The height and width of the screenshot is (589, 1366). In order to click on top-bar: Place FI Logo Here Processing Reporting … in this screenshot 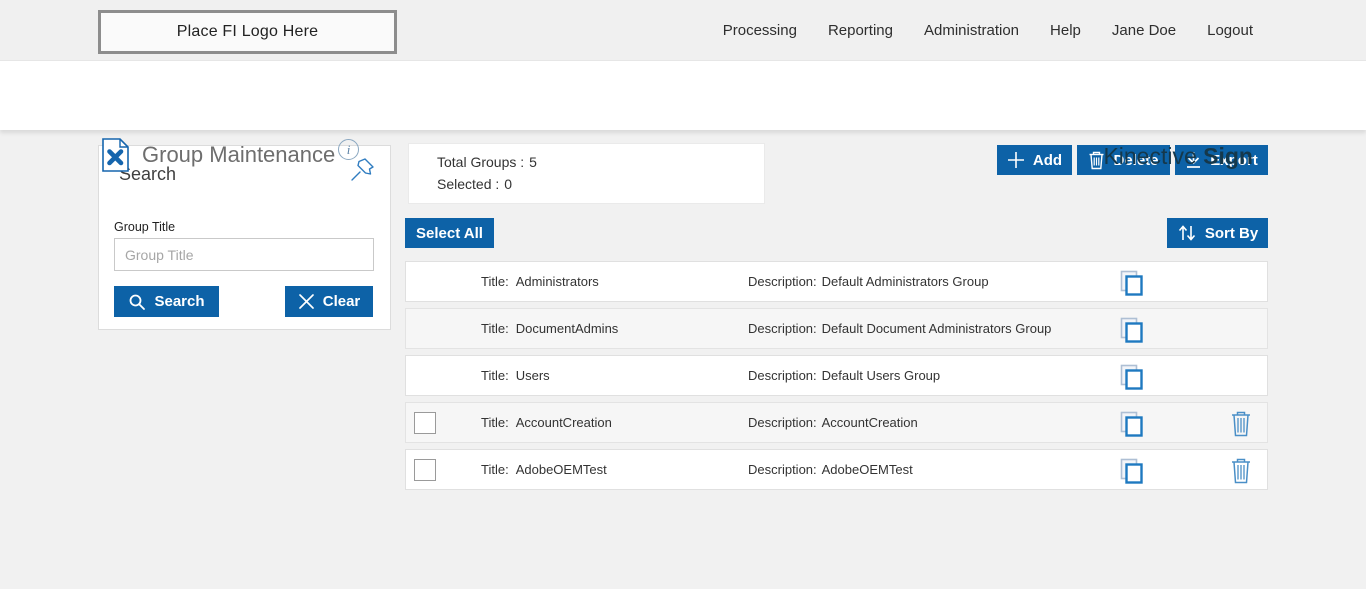, I will do `click(683, 30)`.